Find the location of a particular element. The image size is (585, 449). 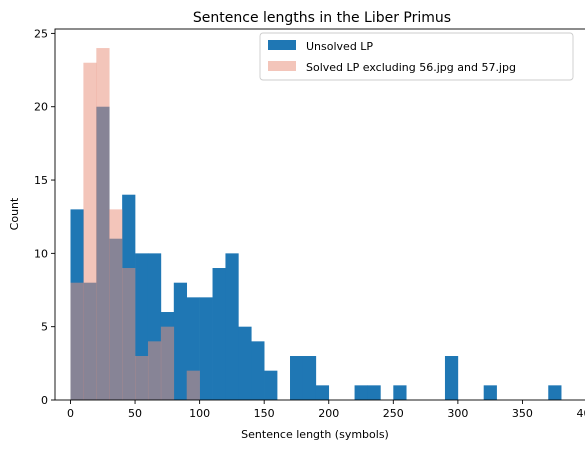

y-axis-label: Count is located at coordinates (14, 213).